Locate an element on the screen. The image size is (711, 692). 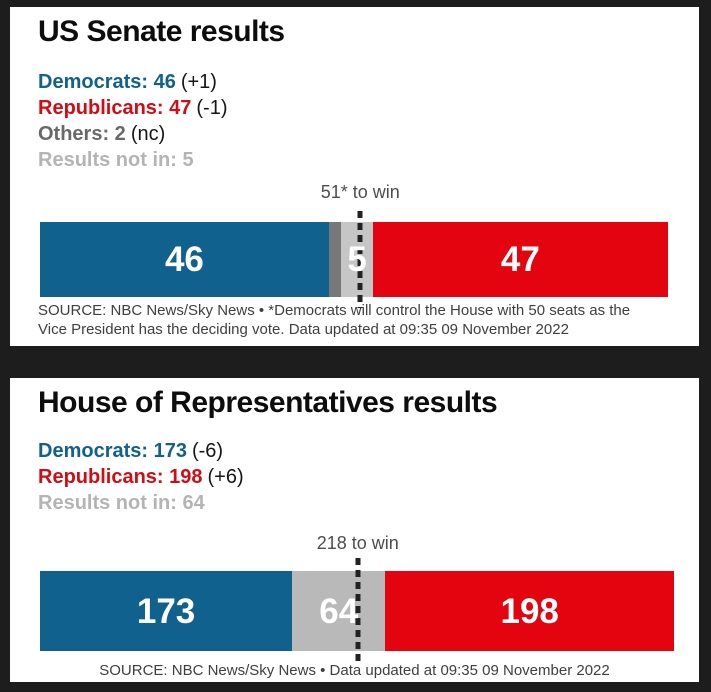
bar-segment-results-not-in: 64 is located at coordinates (339, 611).